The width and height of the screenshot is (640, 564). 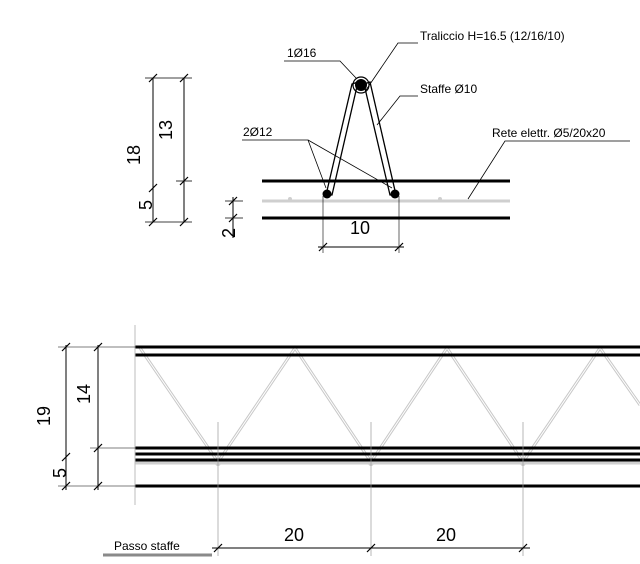 I want to click on elev-dim-text-total: 19, so click(x=44, y=416).